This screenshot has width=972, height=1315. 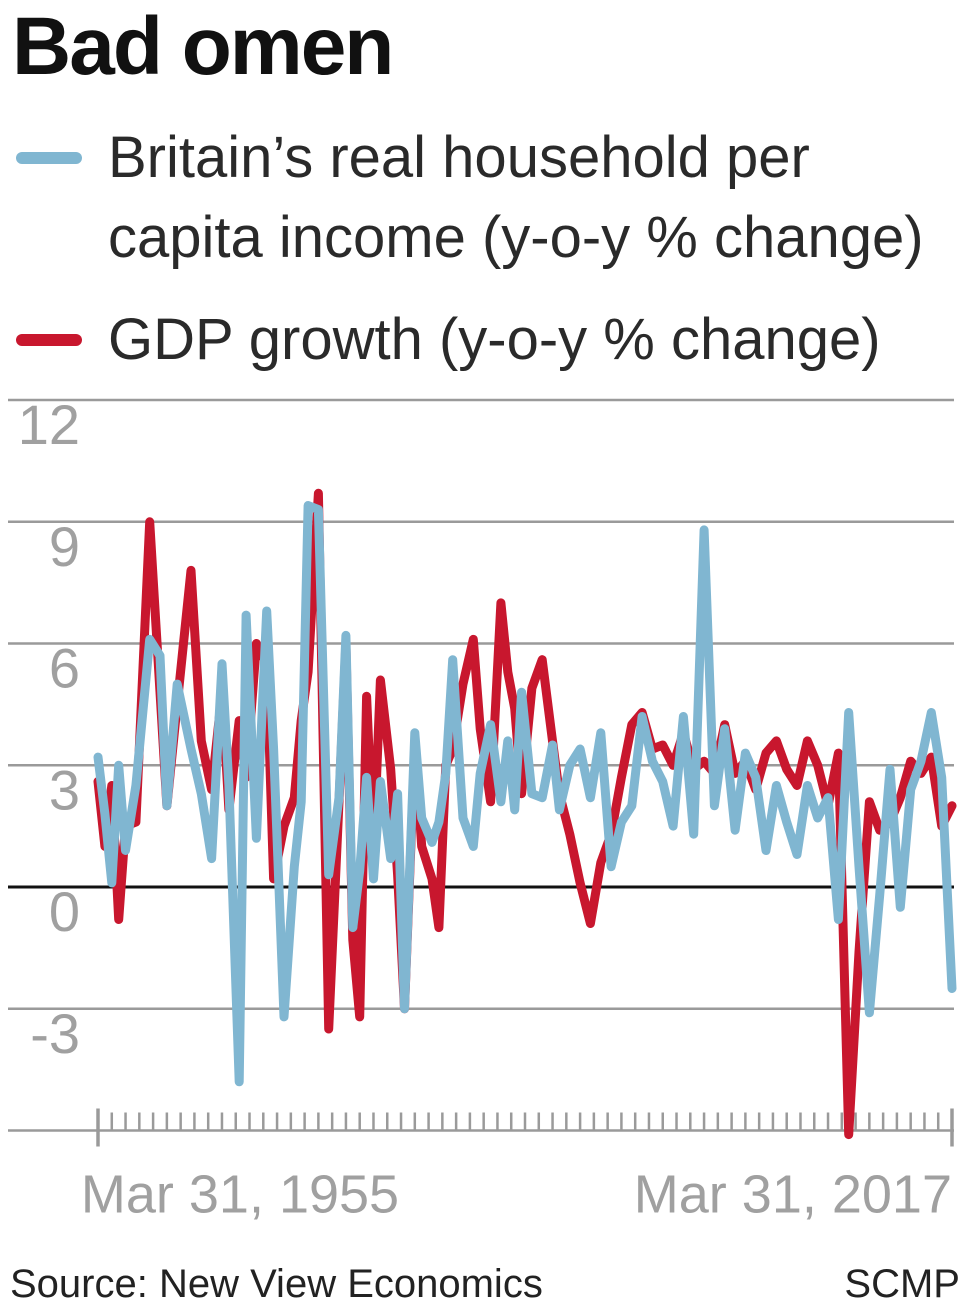 What do you see at coordinates (64, 546) in the screenshot?
I see `y-tick-label: 9` at bounding box center [64, 546].